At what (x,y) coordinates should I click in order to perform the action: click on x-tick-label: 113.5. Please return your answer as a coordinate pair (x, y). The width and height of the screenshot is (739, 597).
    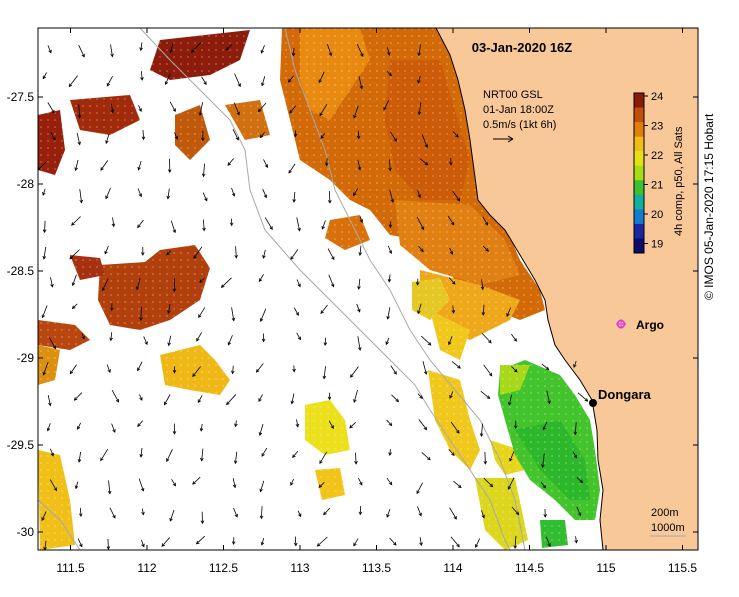
    Looking at the image, I should click on (376, 568).